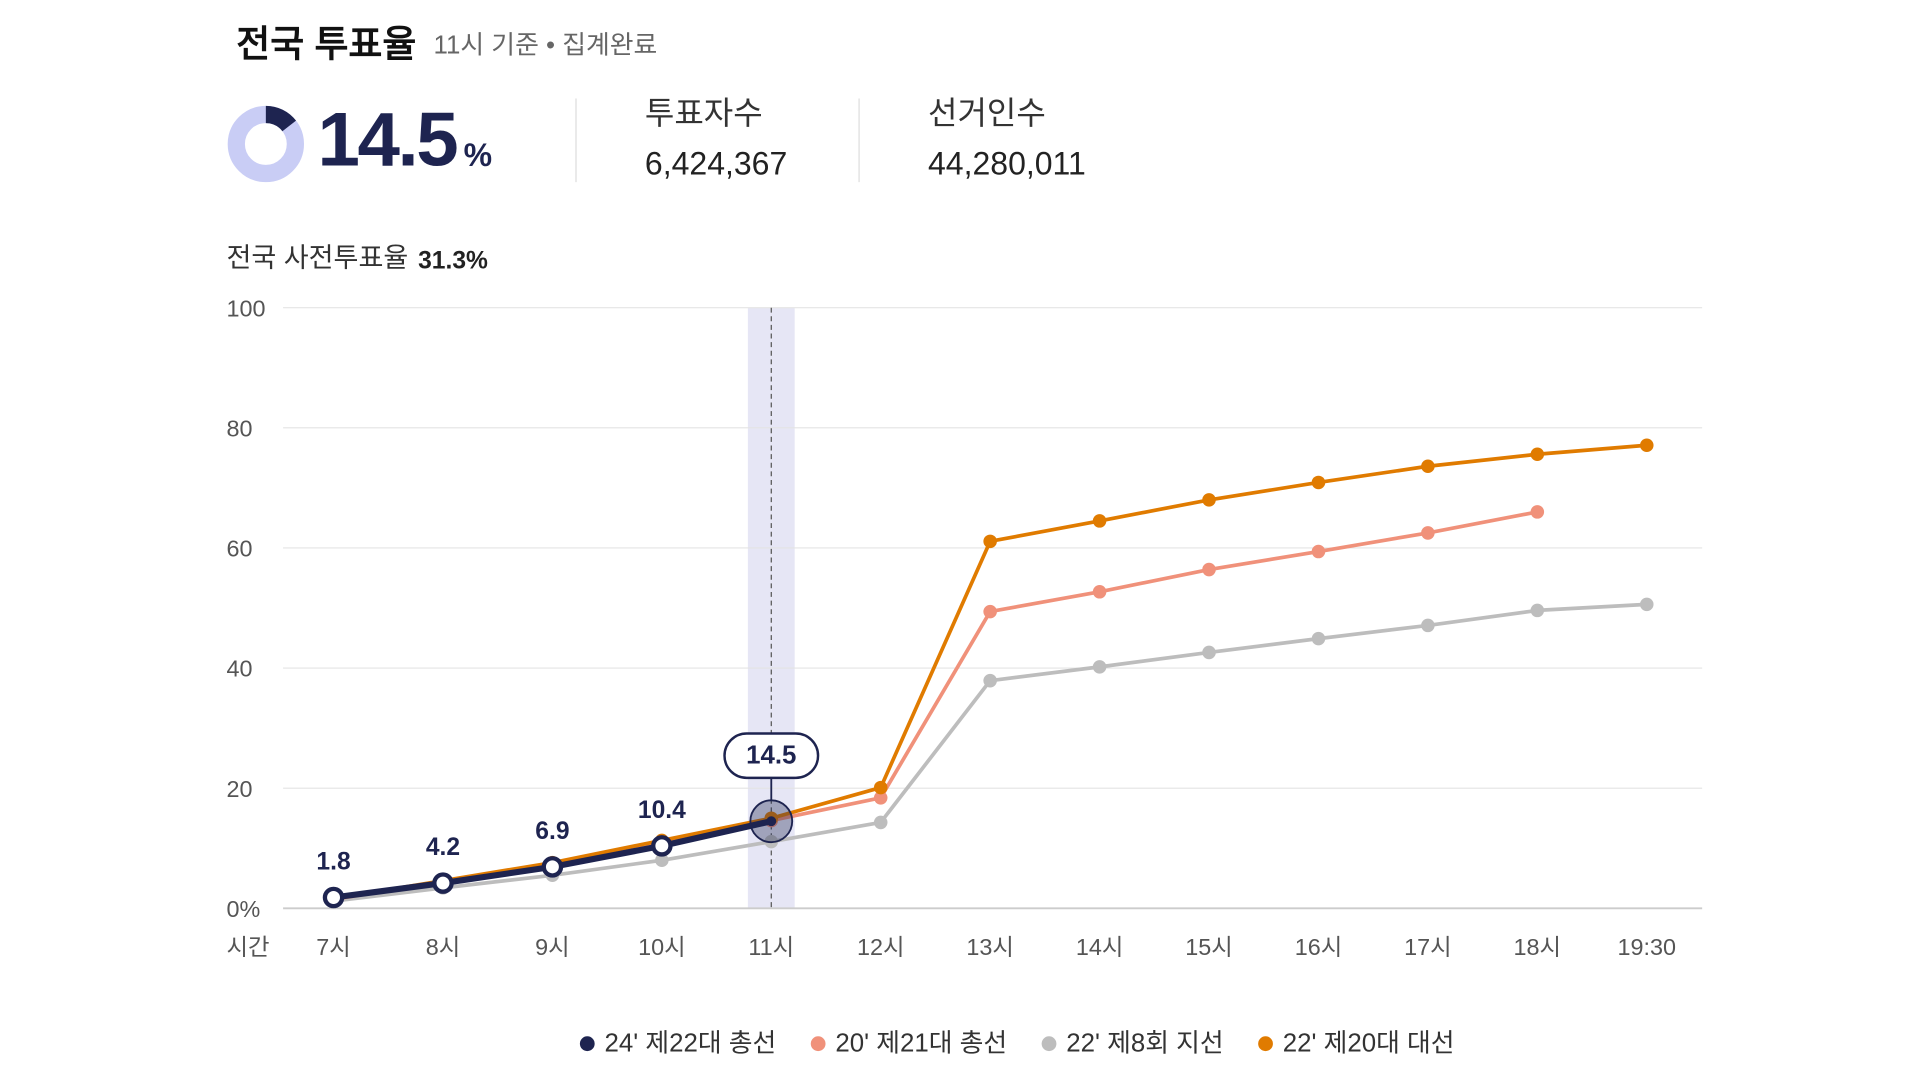 The image size is (1920, 1080). I want to click on y-tick-label: 100, so click(245, 308).